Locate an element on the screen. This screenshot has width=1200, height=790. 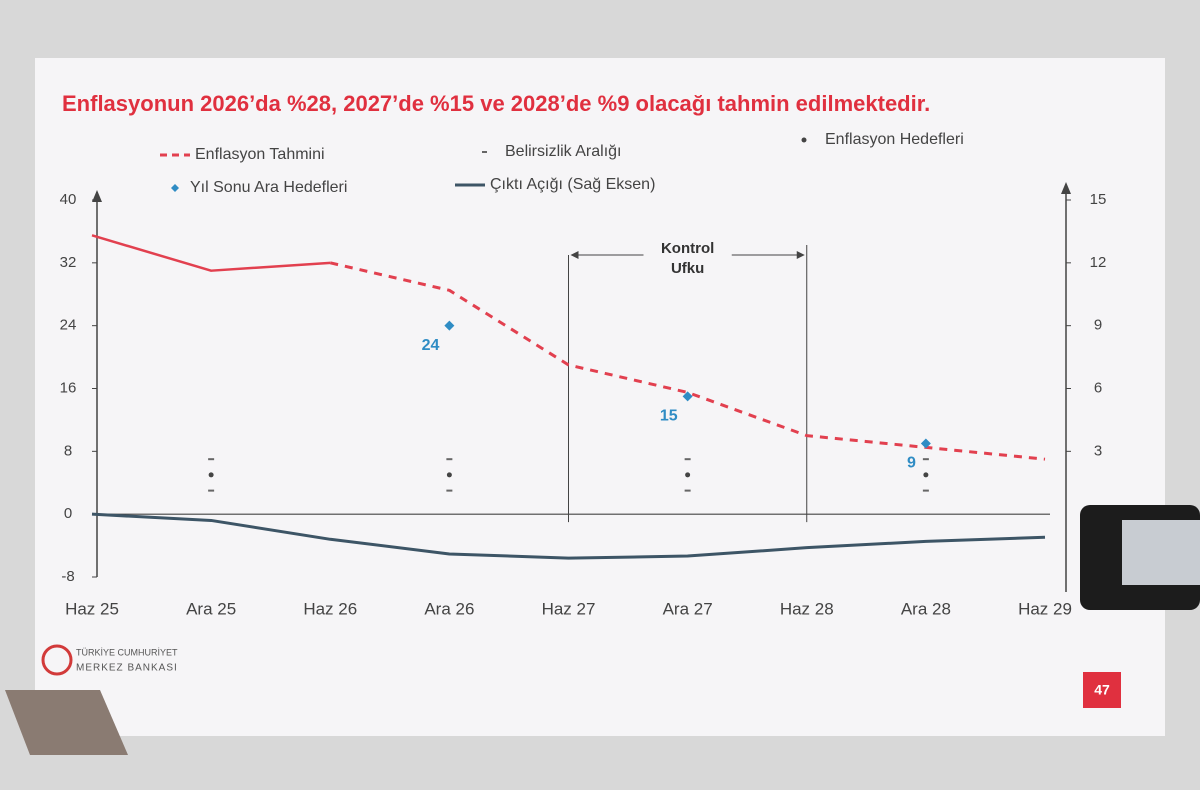
y2-axis-arrow is located at coordinates (1066, 188).